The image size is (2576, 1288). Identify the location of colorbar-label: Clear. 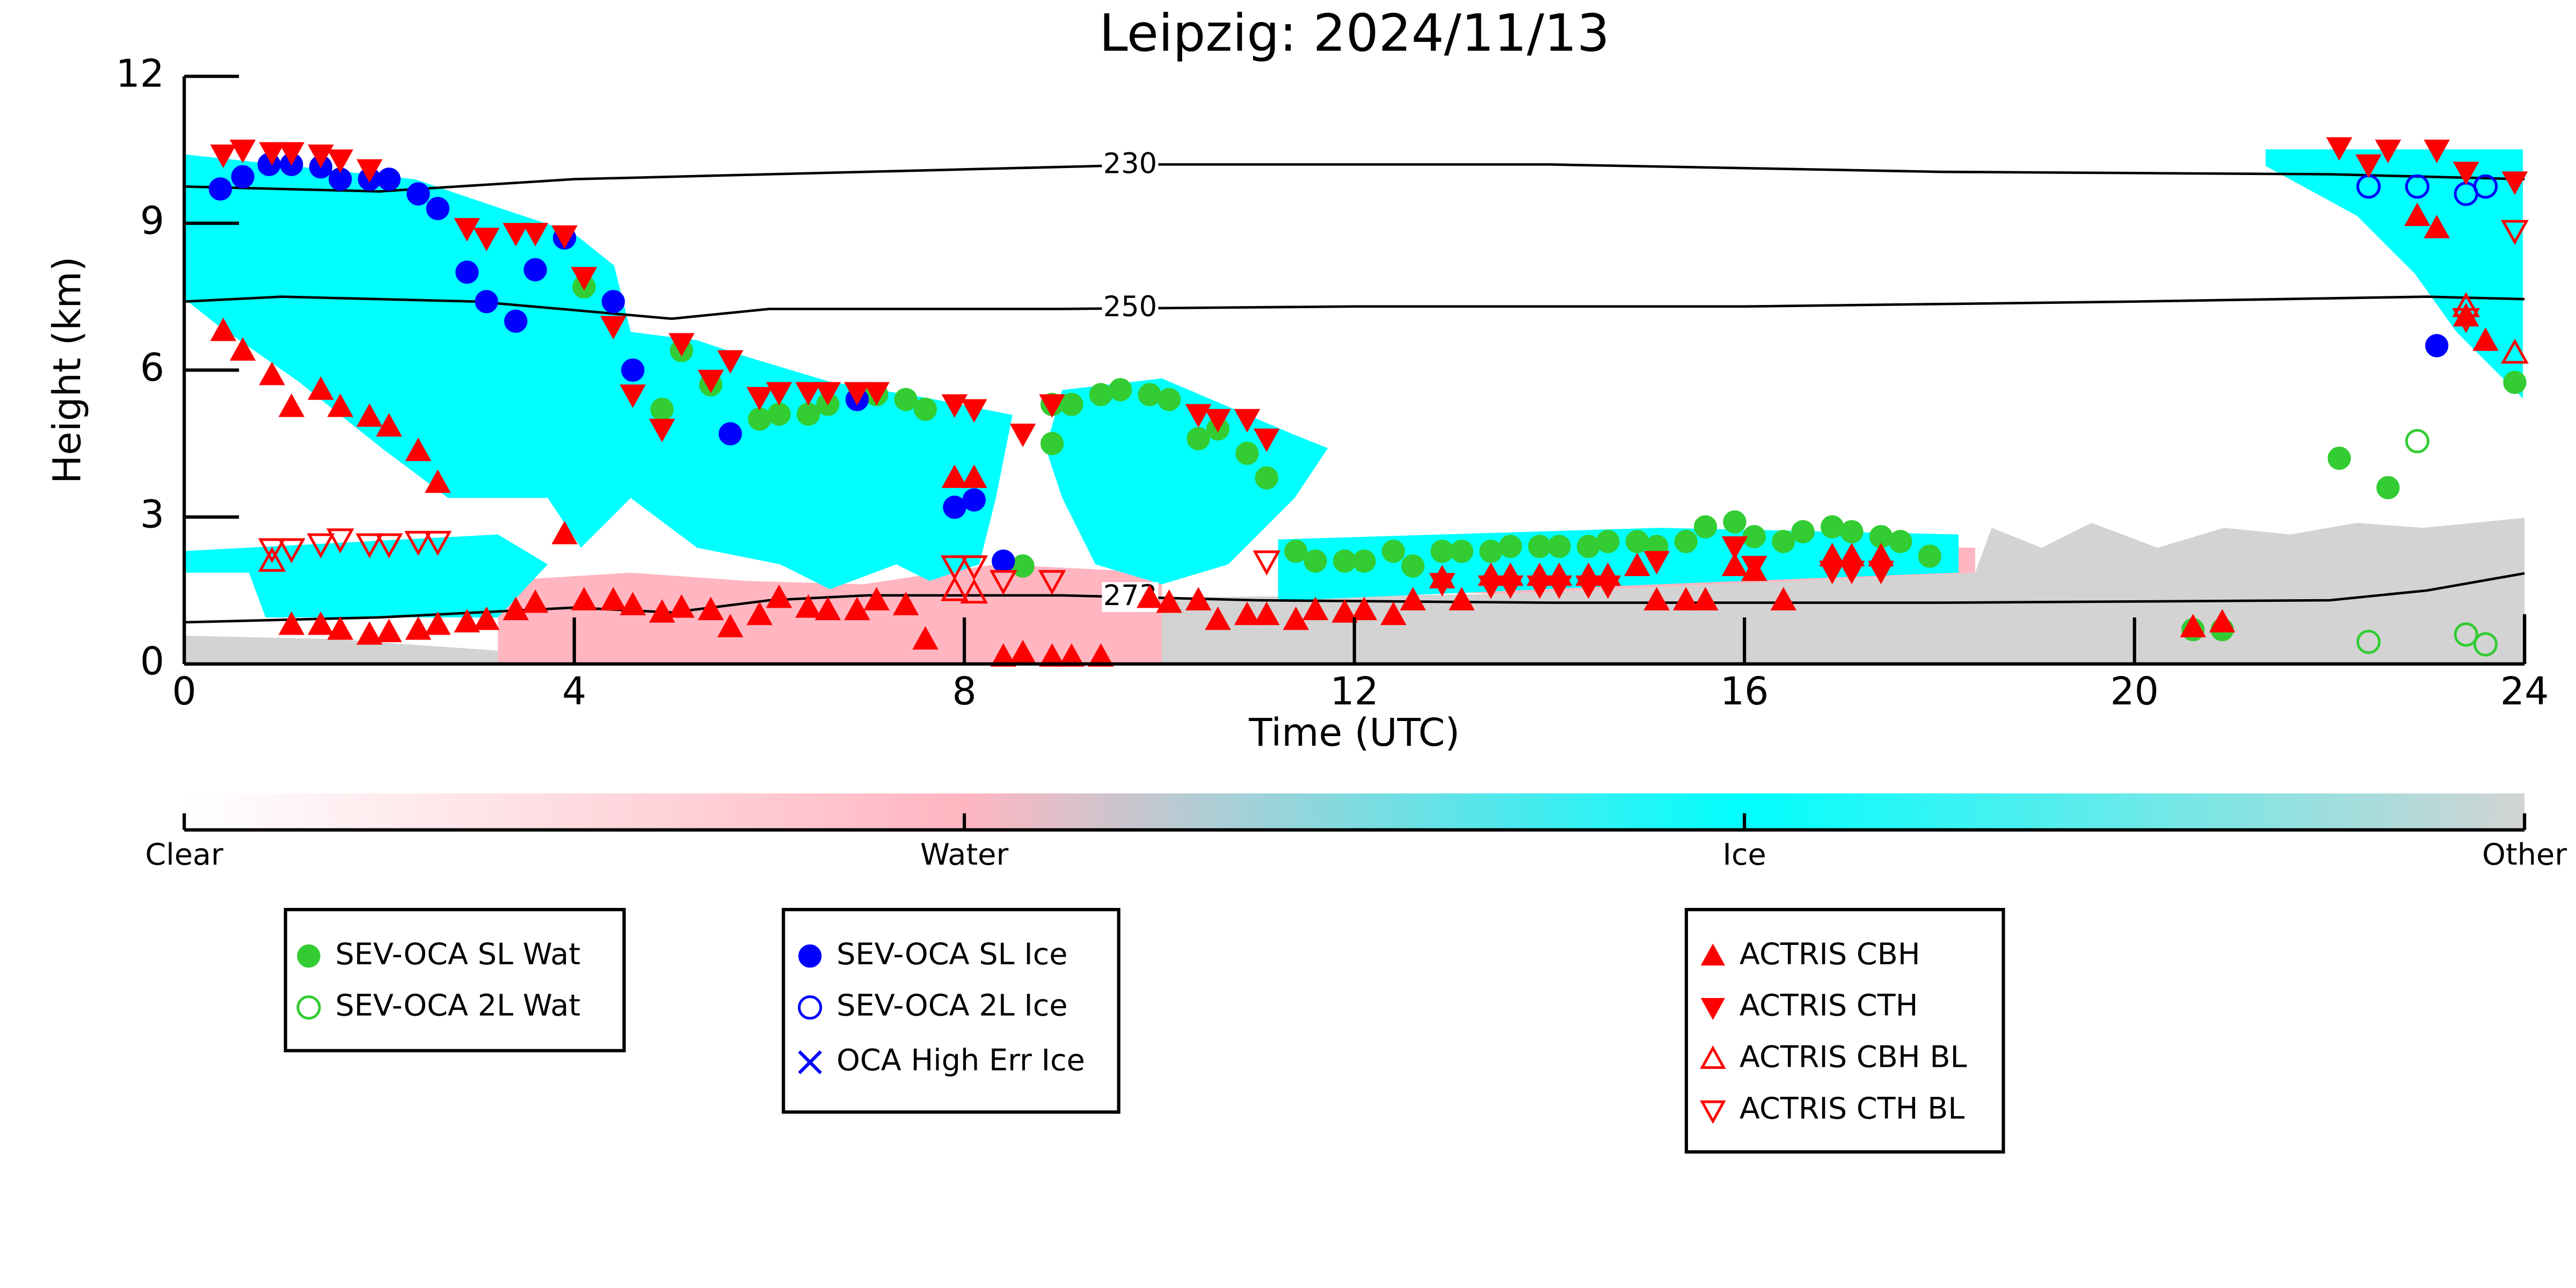
(184, 854).